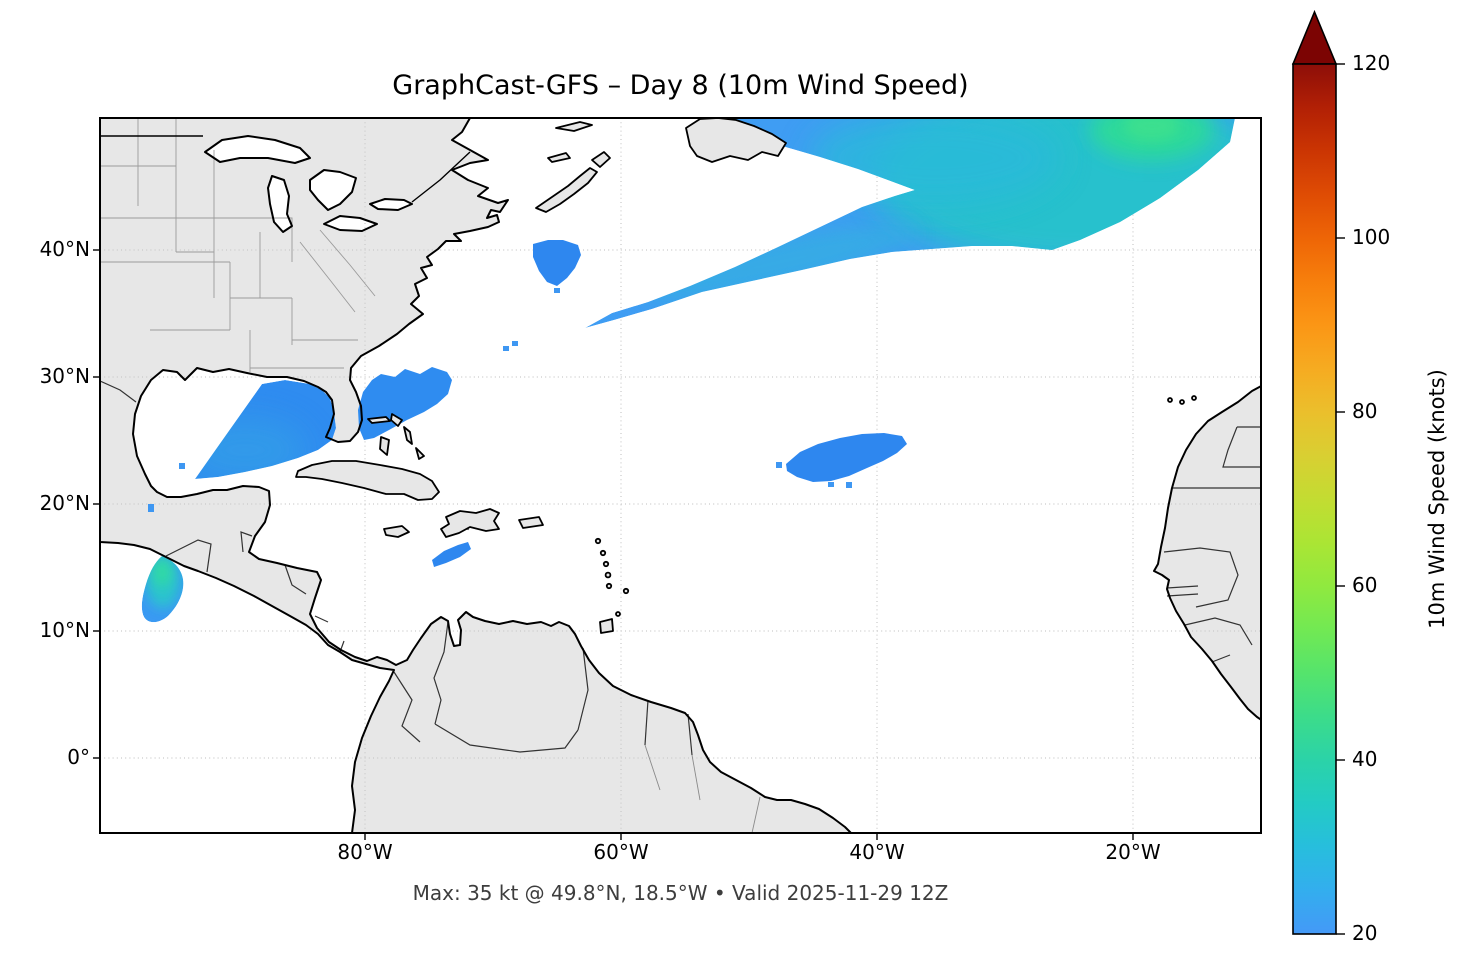 Image resolution: width=1466 pixels, height=969 pixels. I want to click on cb-tick-120: 120, so click(1371, 63).